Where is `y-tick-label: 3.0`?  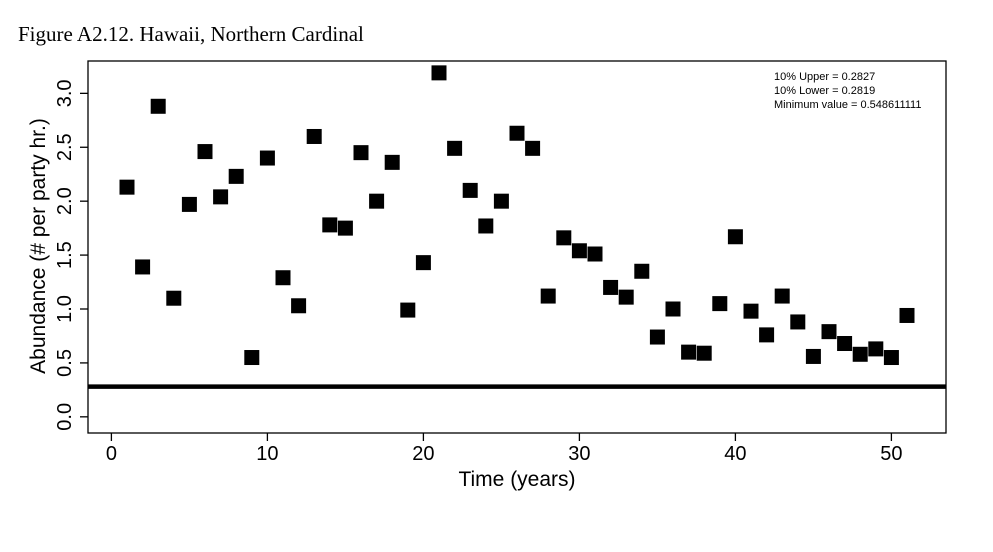 y-tick-label: 3.0 is located at coordinates (65, 93).